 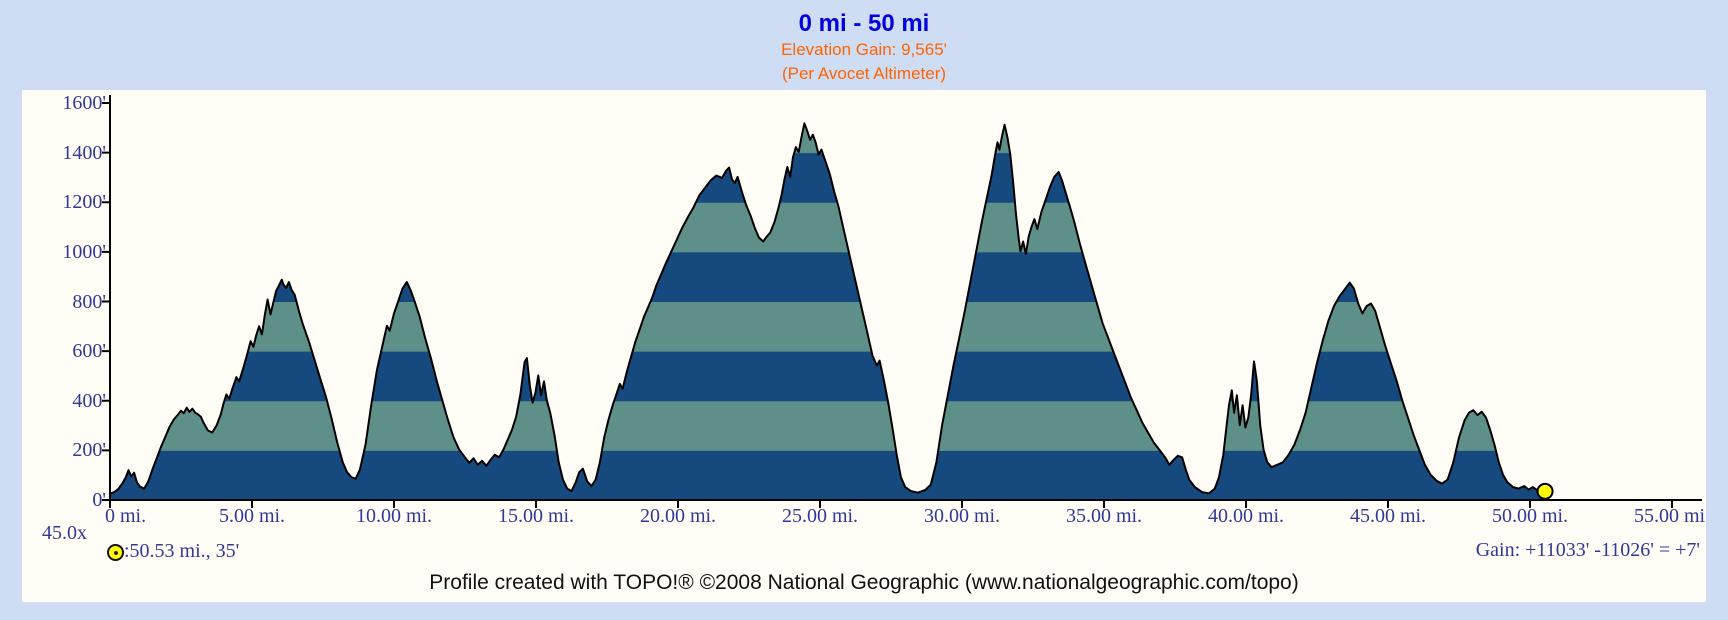 What do you see at coordinates (820, 516) in the screenshot?
I see `x-tick-label: 25.00 mi.` at bounding box center [820, 516].